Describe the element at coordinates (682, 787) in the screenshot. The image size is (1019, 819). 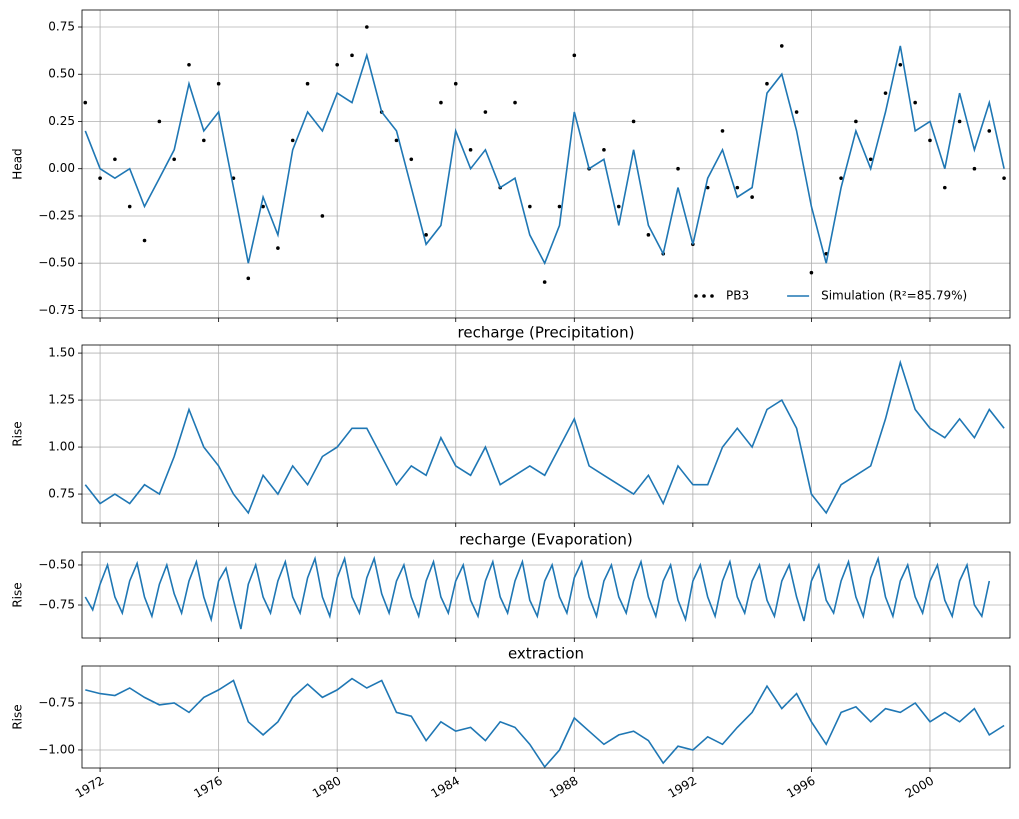
I see `x-tick-label: 1992` at that location.